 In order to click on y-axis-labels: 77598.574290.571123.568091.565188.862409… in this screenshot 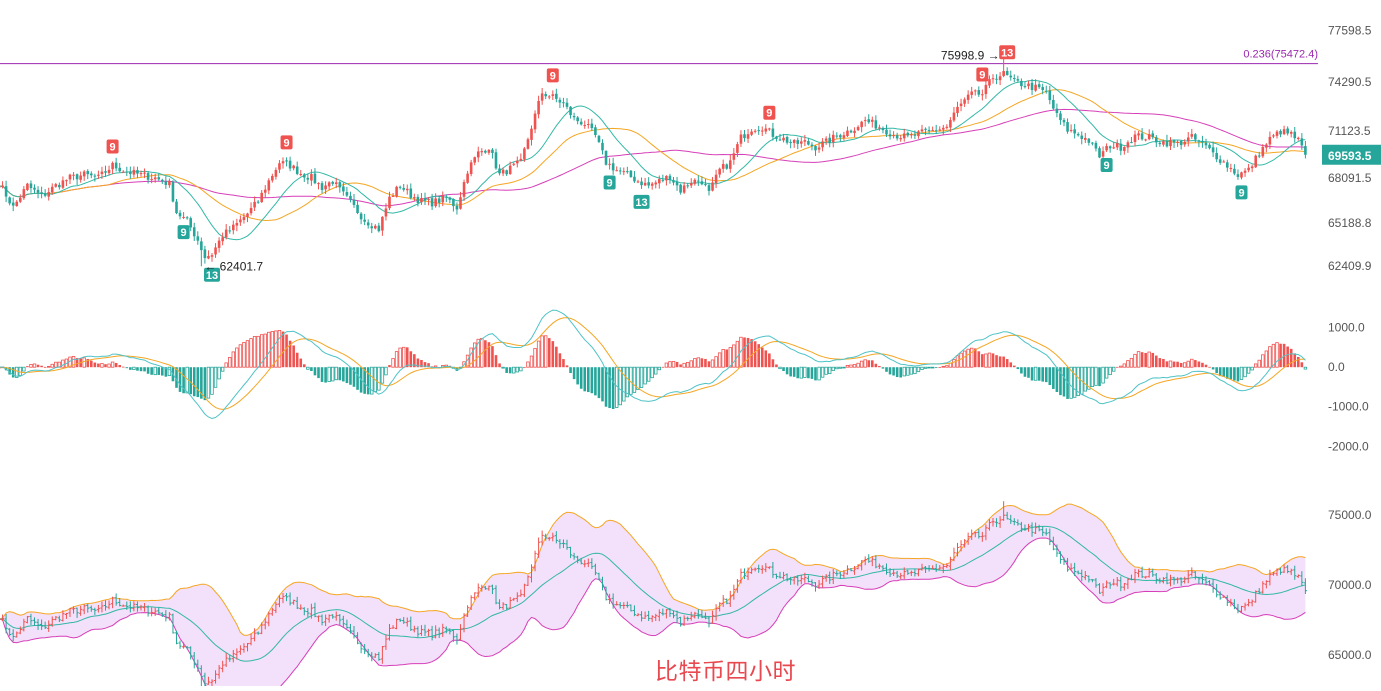, I will do `click(1350, 343)`.